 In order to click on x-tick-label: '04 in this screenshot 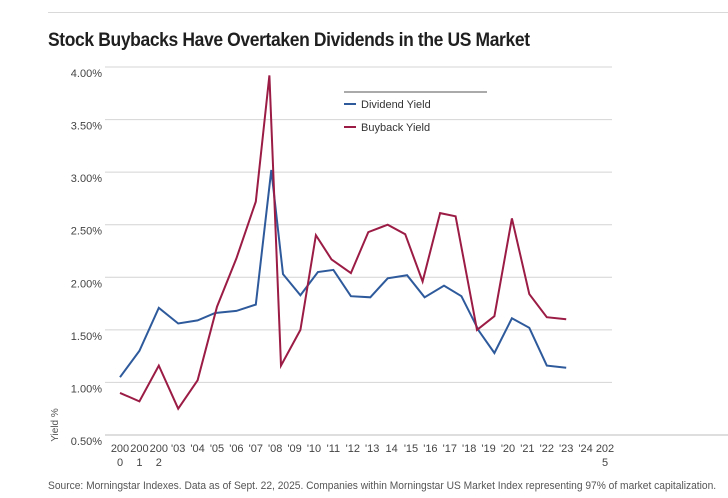, I will do `click(197, 449)`.